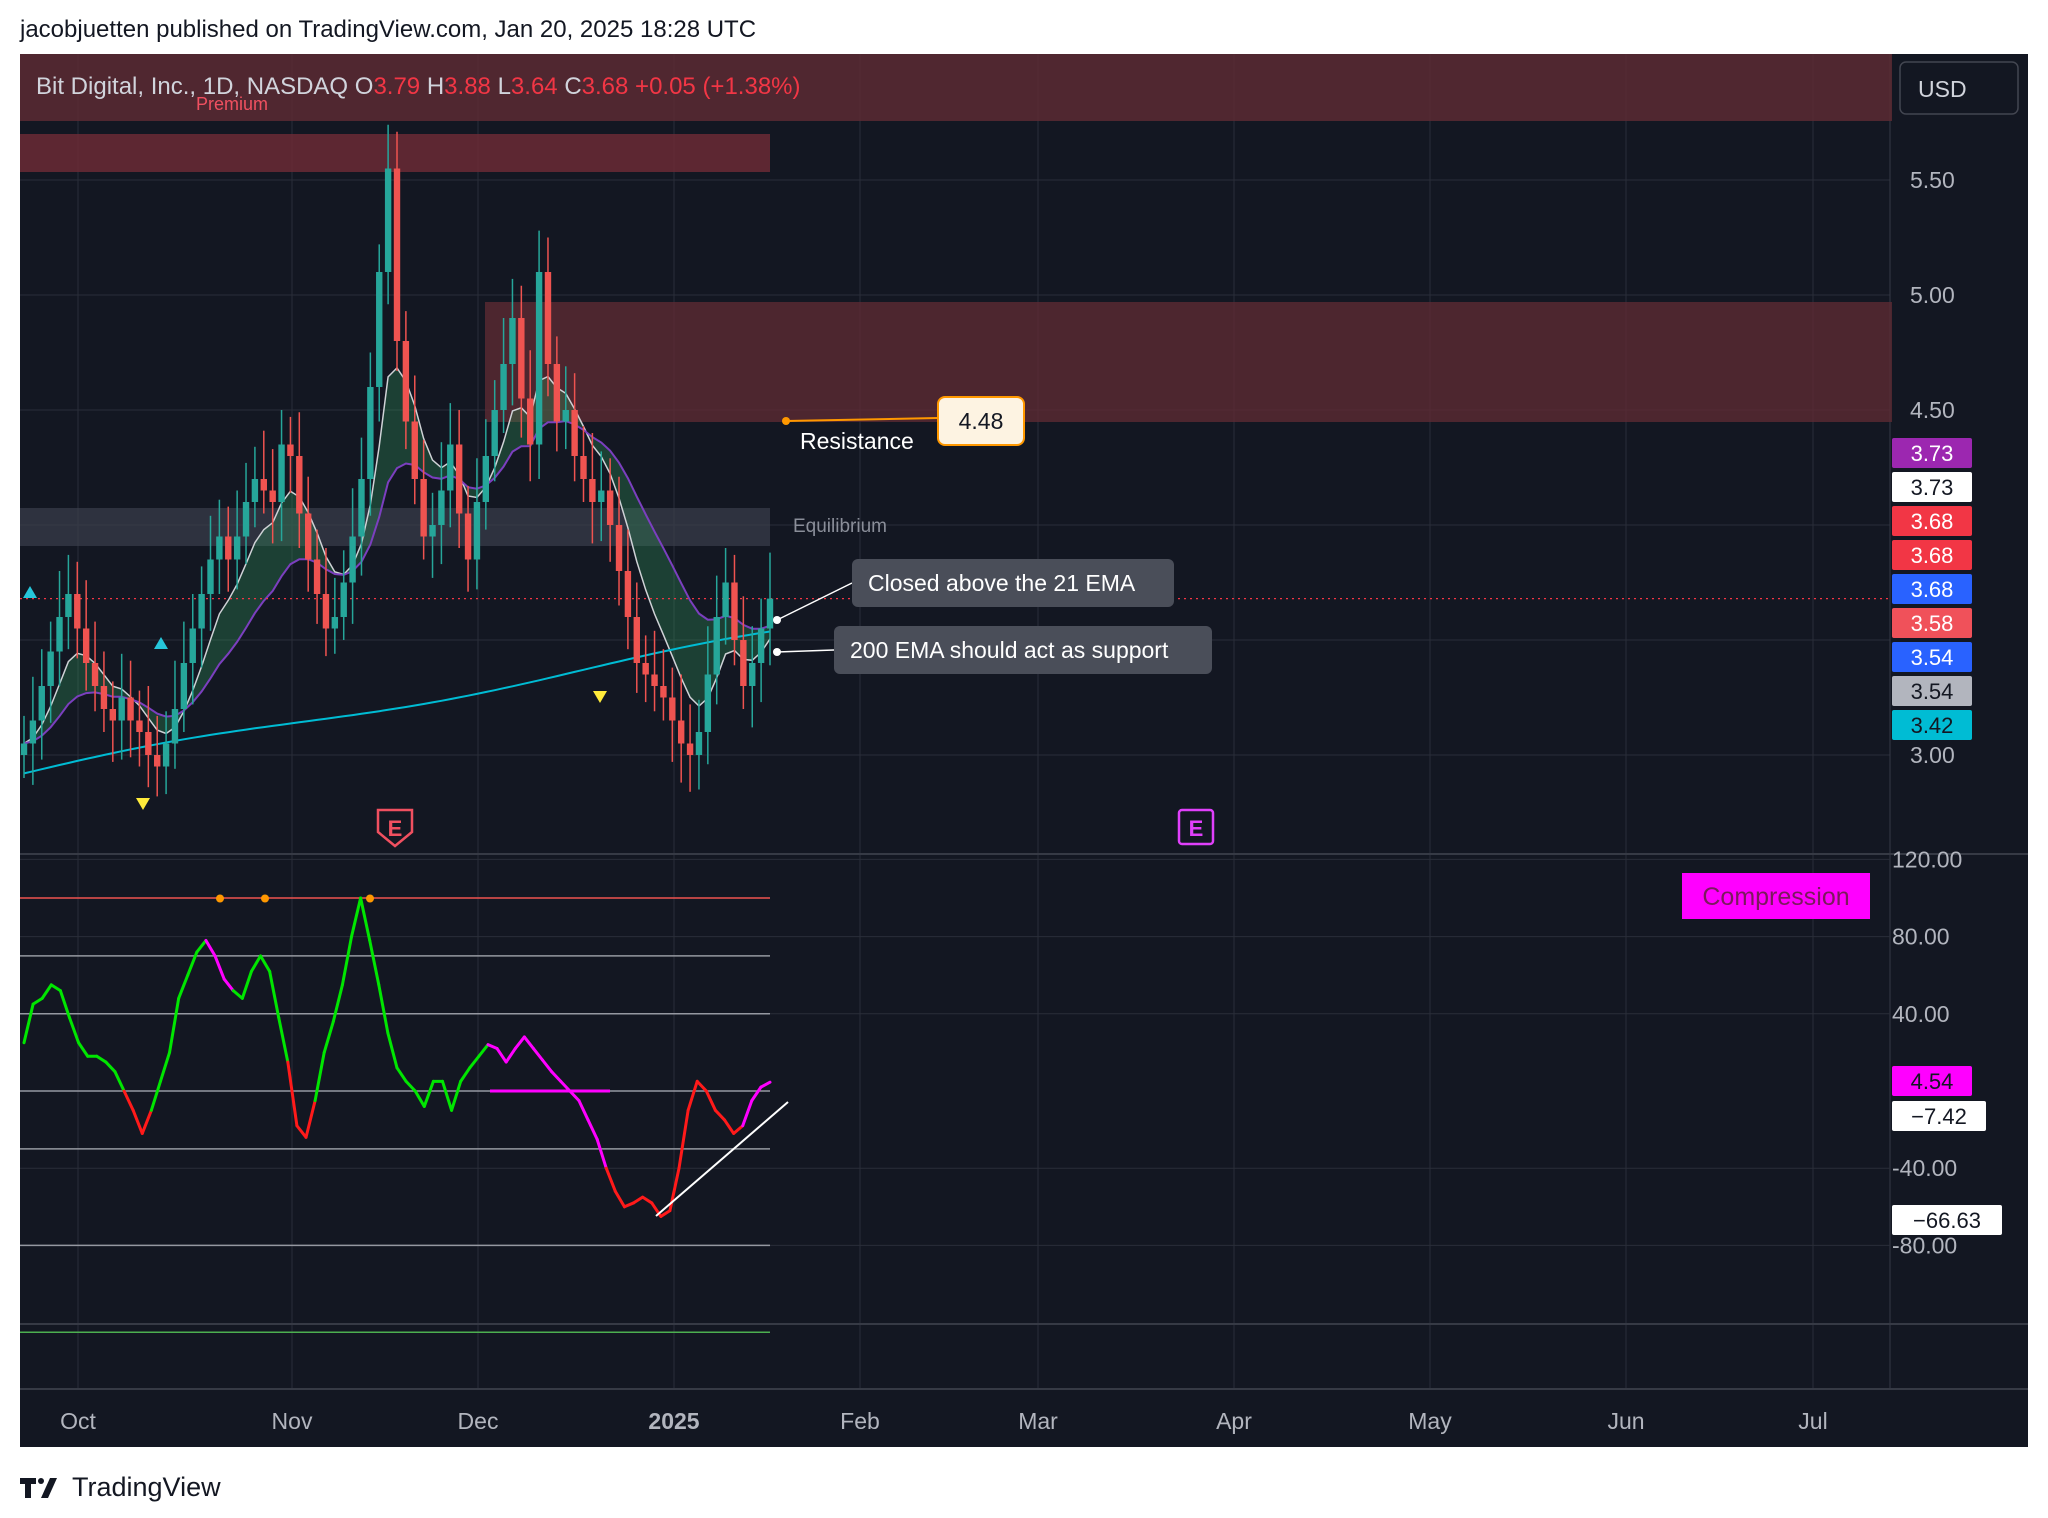 This screenshot has width=2048, height=1518. I want to click on premium-zone, so click(395, 153).